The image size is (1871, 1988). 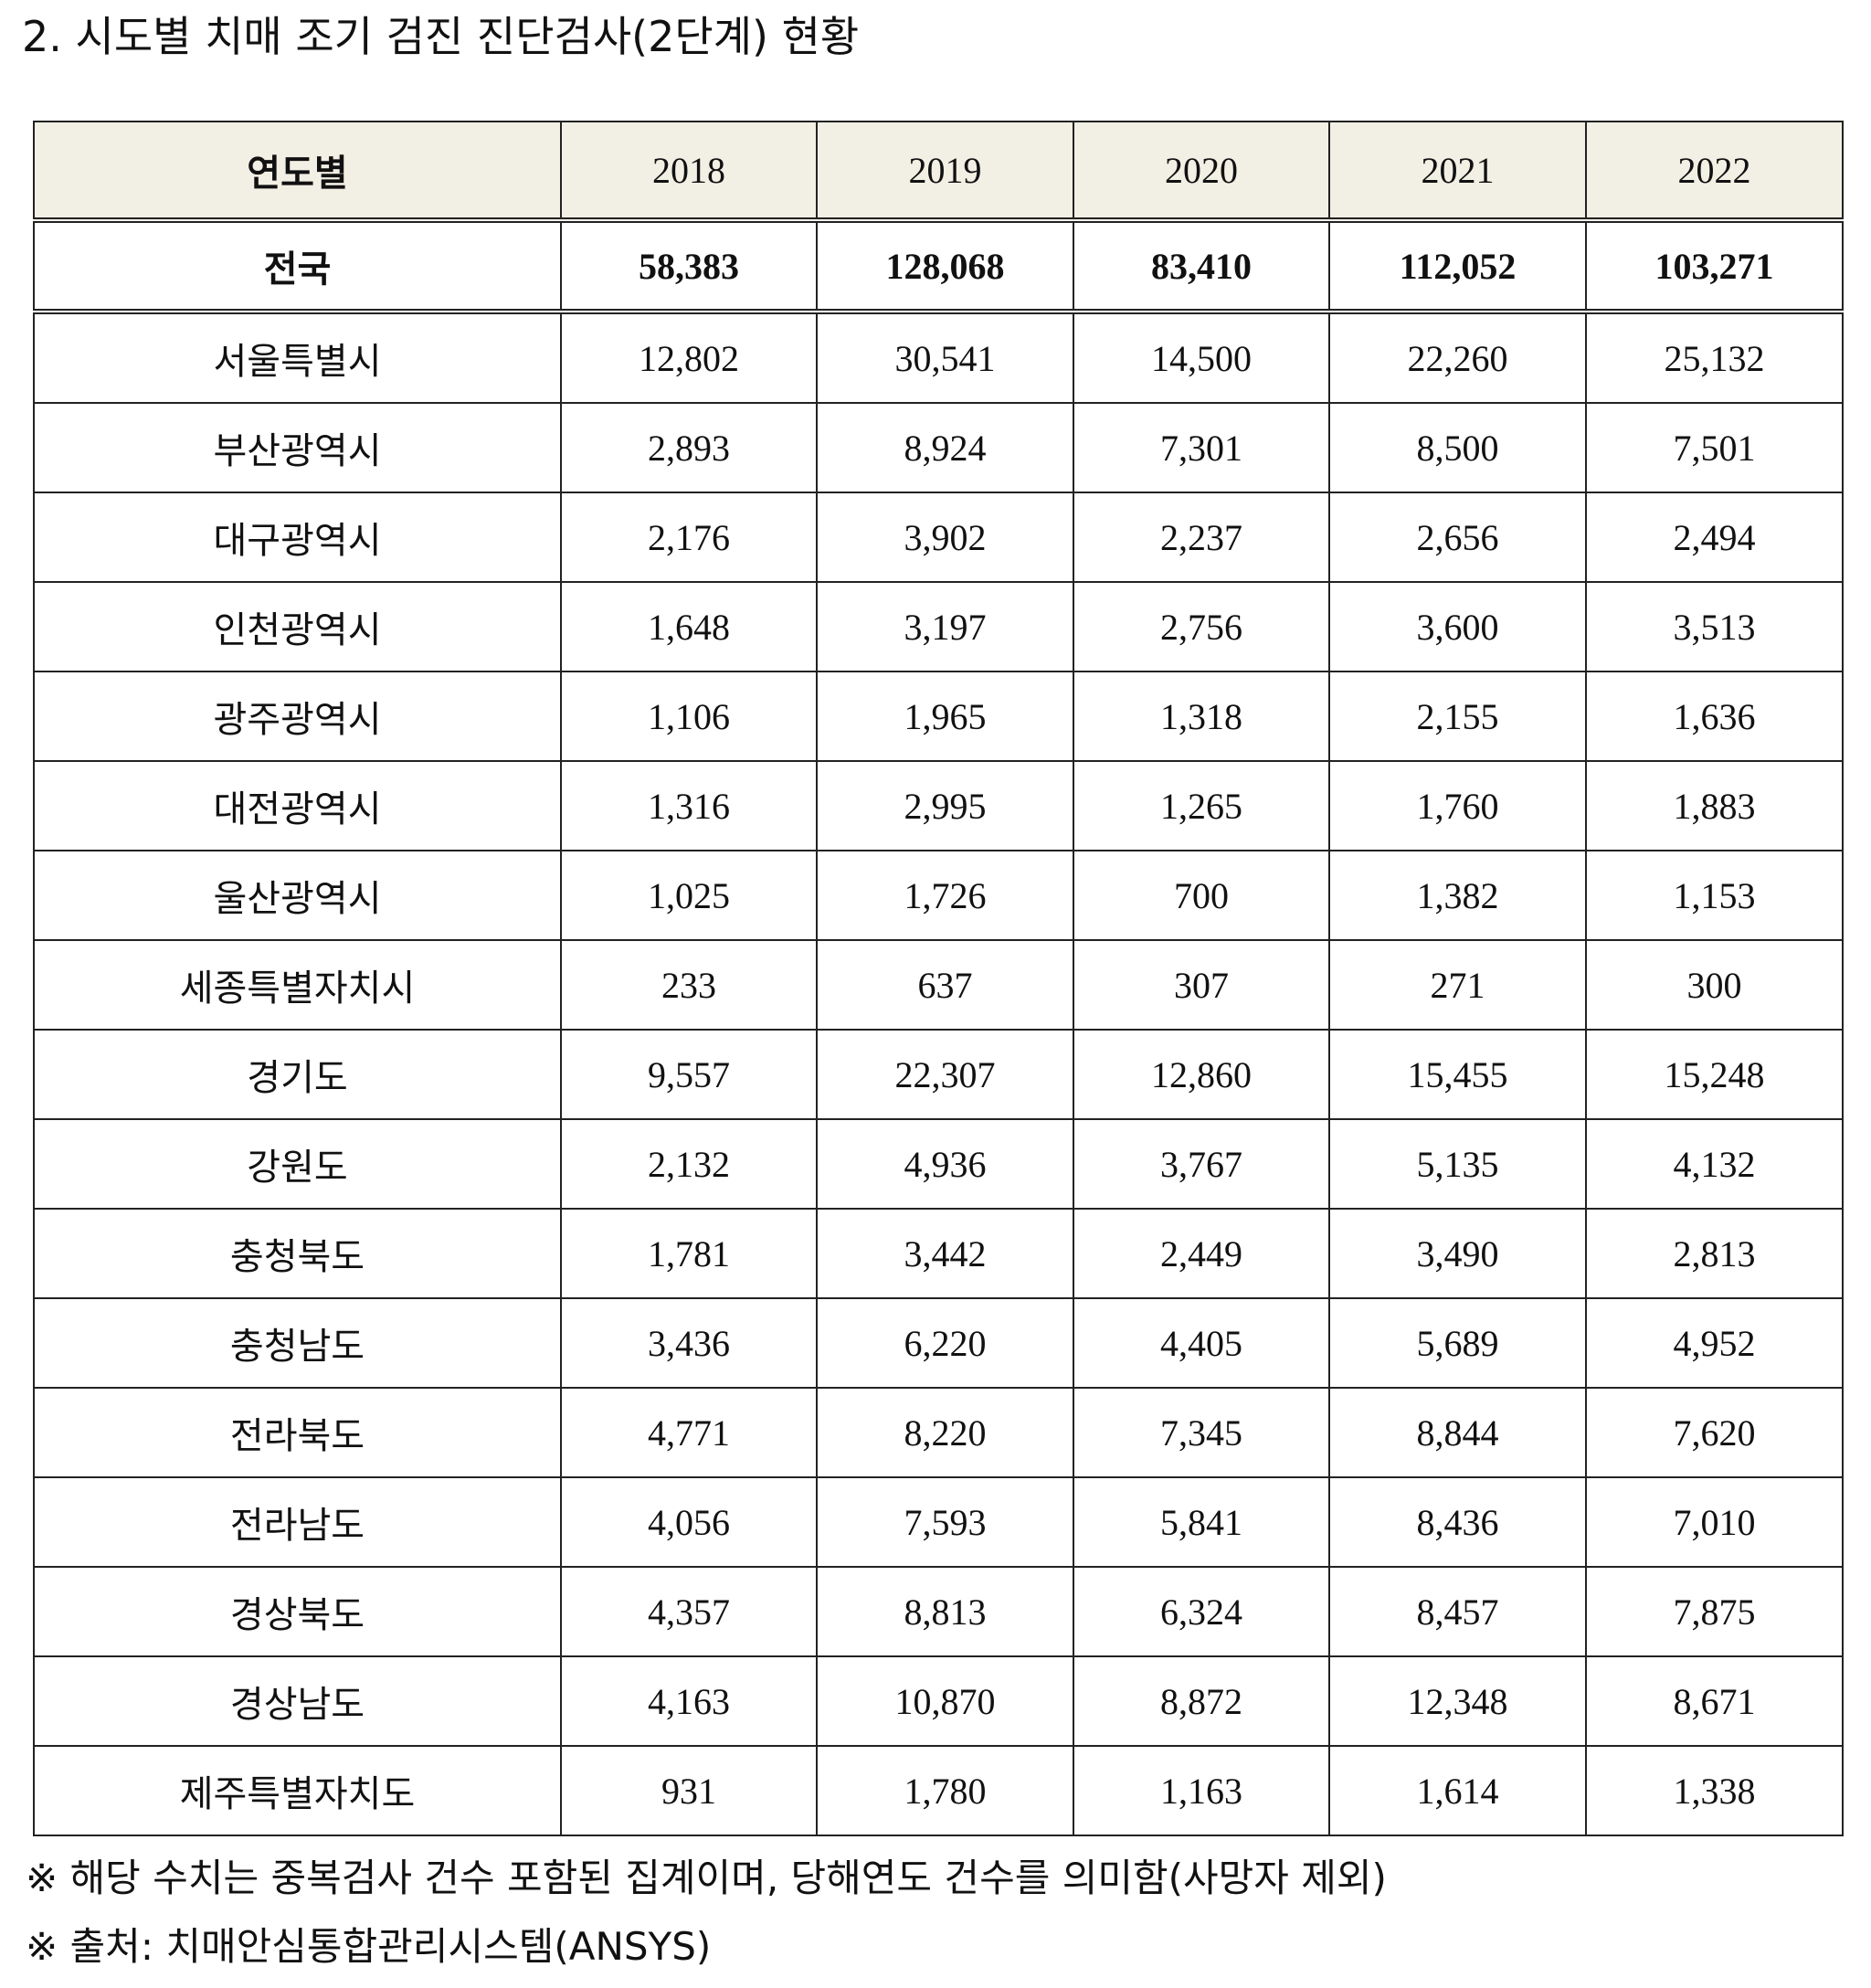 What do you see at coordinates (297, 172) in the screenshot?
I see `header-cell: 연도별` at bounding box center [297, 172].